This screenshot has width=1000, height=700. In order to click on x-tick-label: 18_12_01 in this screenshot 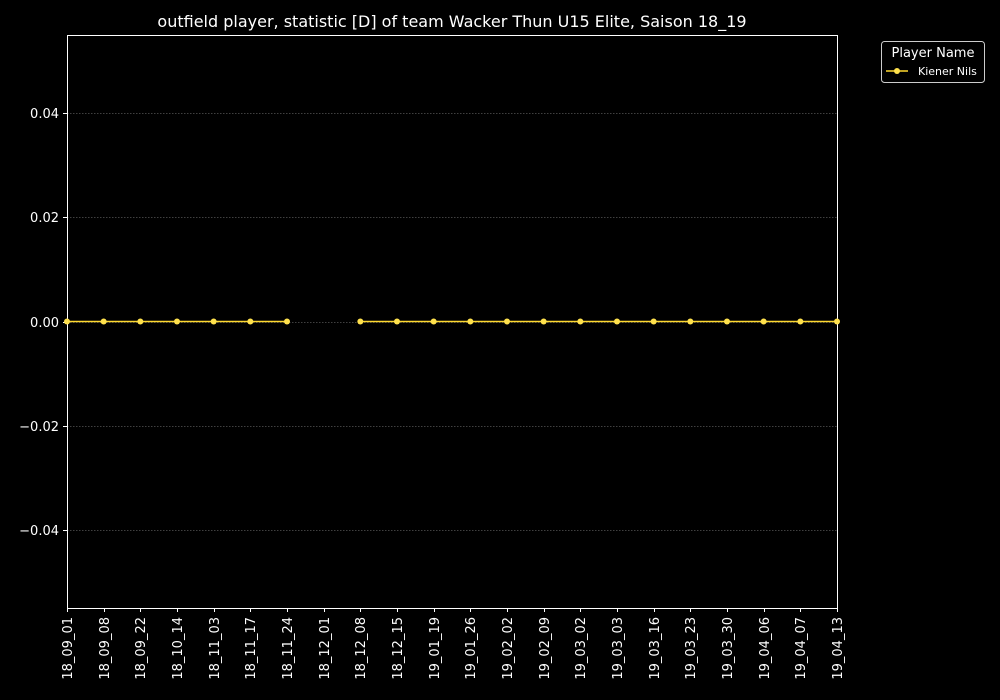, I will do `click(325, 648)`.